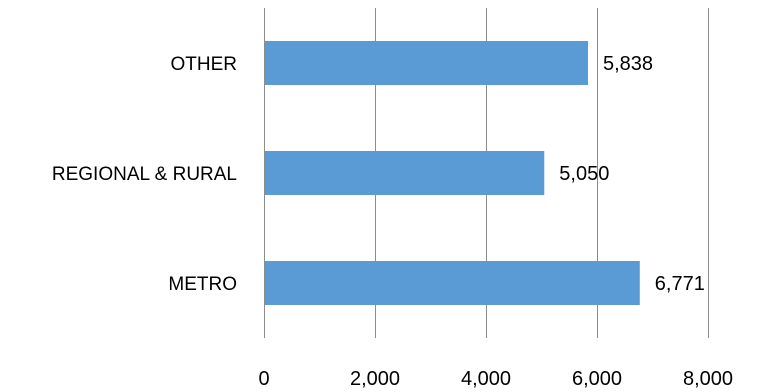 The width and height of the screenshot is (758, 392). I want to click on category-label: REGIONAL & RURAL, so click(144, 174).